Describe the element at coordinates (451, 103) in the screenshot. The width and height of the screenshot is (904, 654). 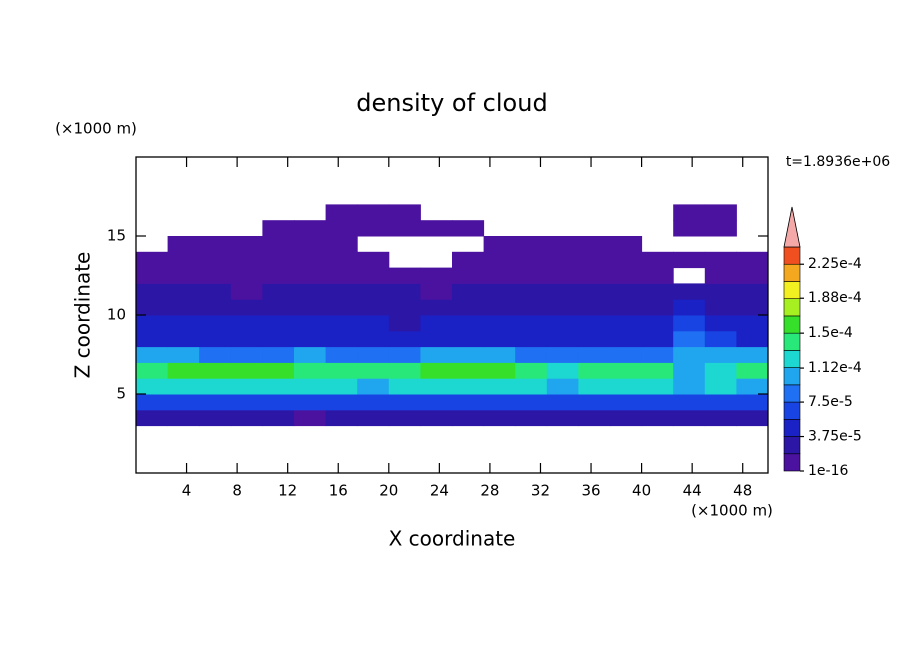
I see `chart-title: density of cloud` at that location.